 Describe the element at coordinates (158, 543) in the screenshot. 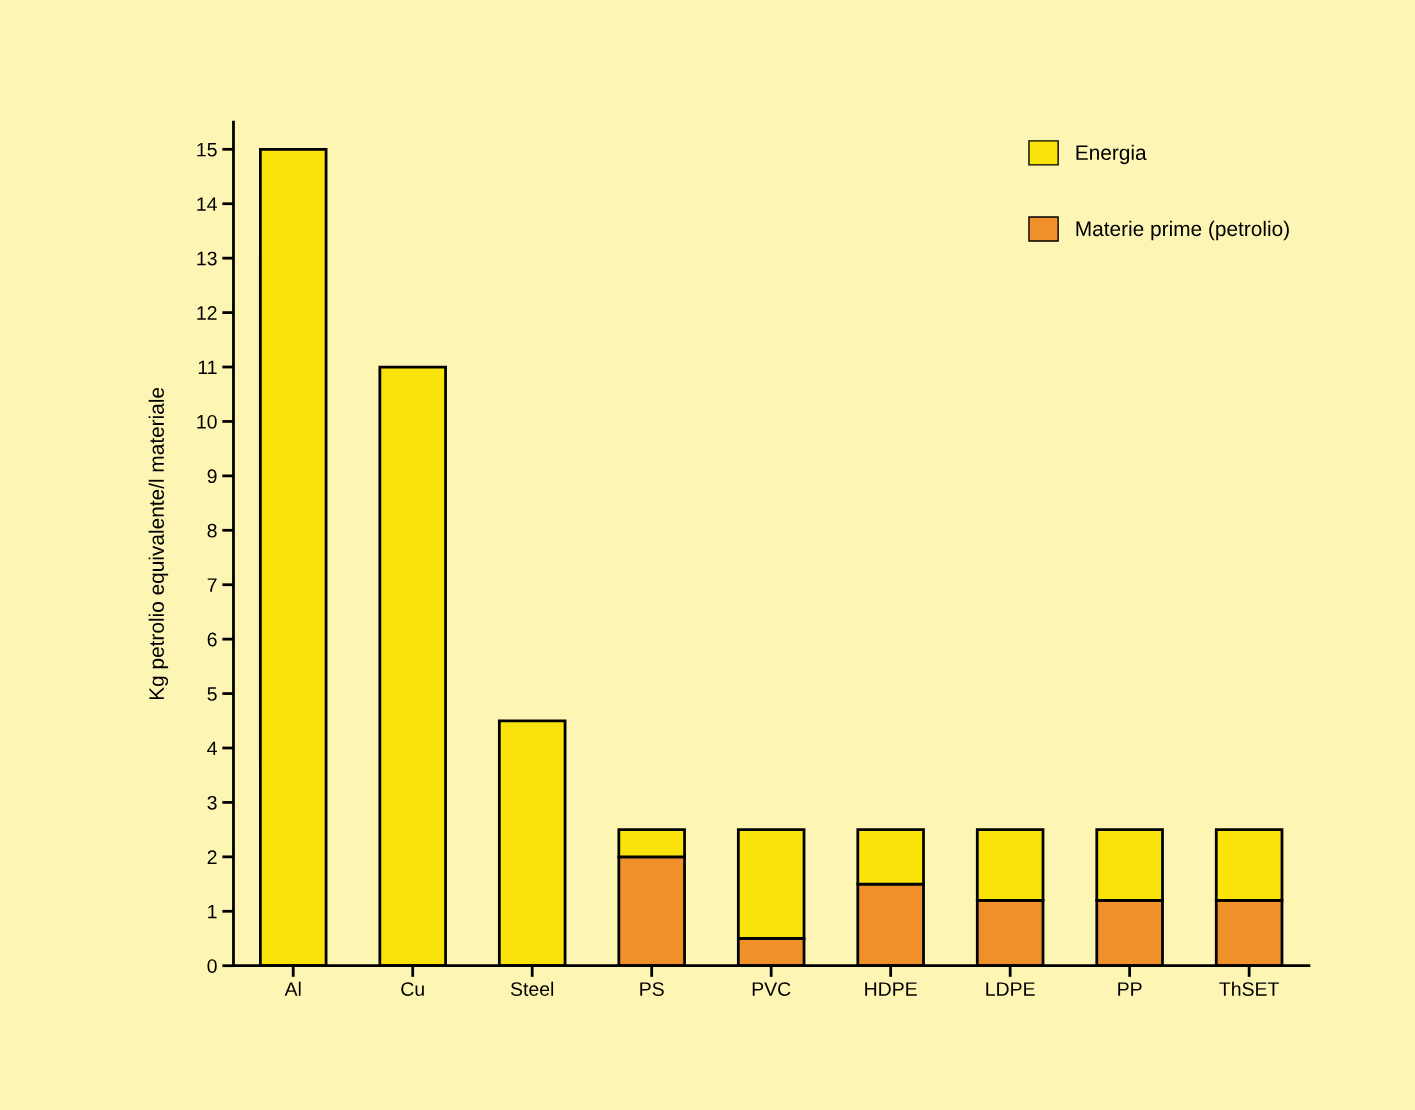

I see `y-axis-title: Kg petrolio equivalente/l materiale` at that location.